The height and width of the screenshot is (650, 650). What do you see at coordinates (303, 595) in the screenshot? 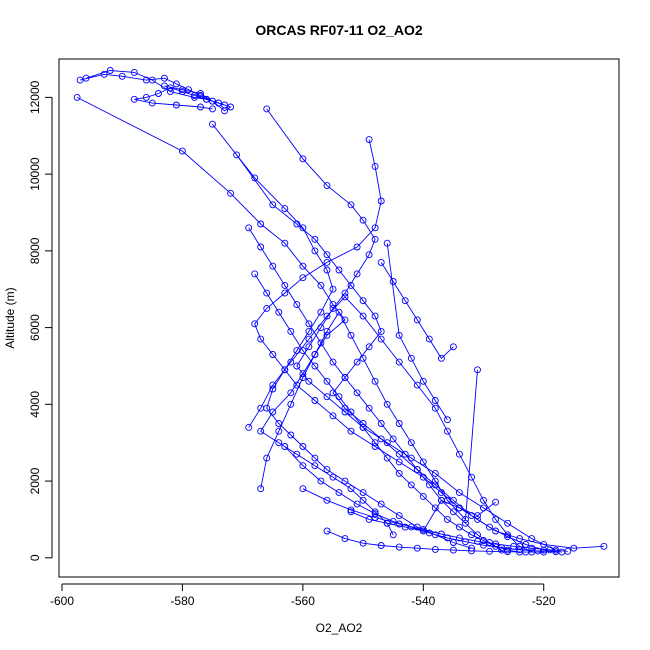
I see `x-axis: -600 -580 -560 -540 -520` at bounding box center [303, 595].